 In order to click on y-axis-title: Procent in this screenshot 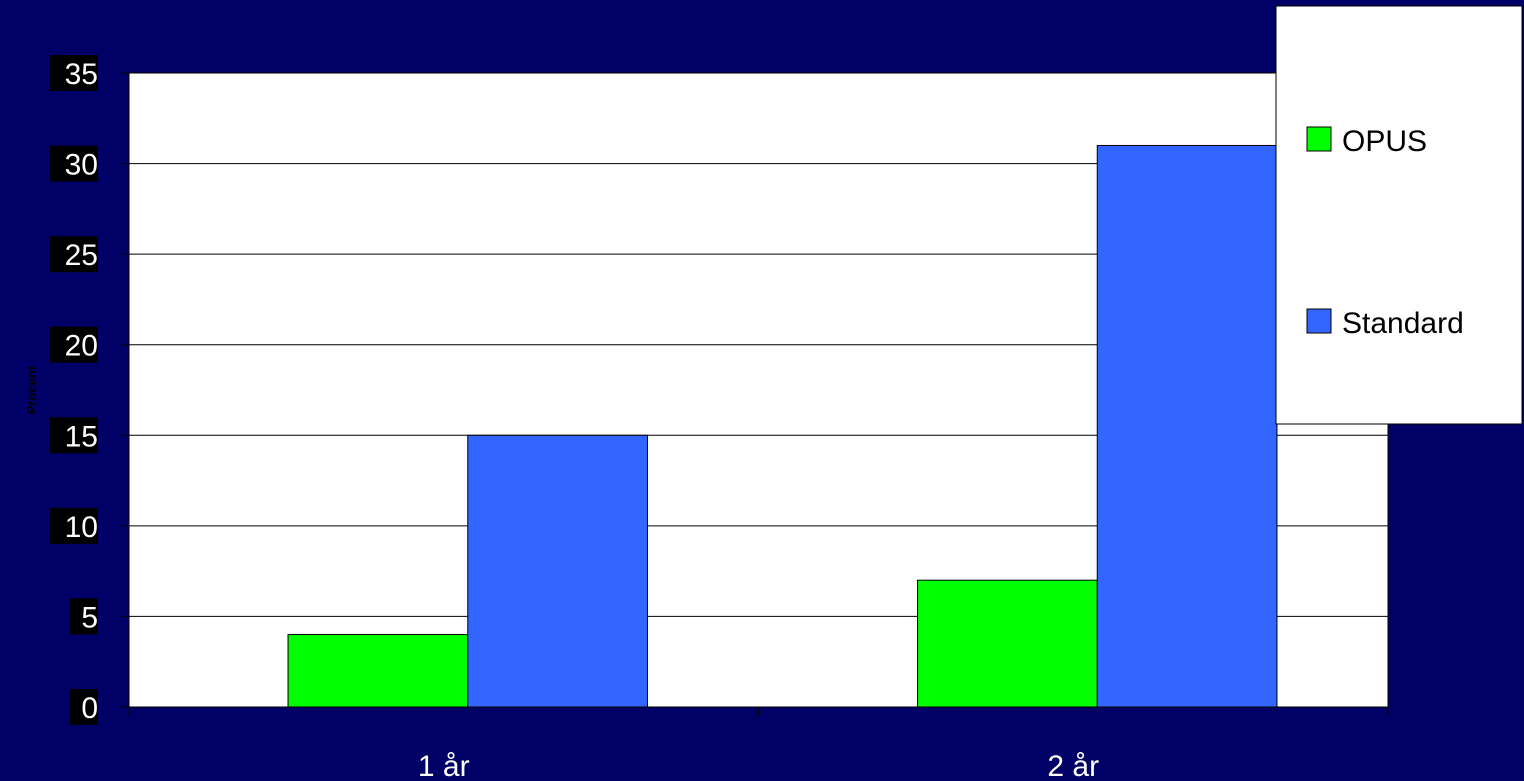, I will do `click(31, 389)`.